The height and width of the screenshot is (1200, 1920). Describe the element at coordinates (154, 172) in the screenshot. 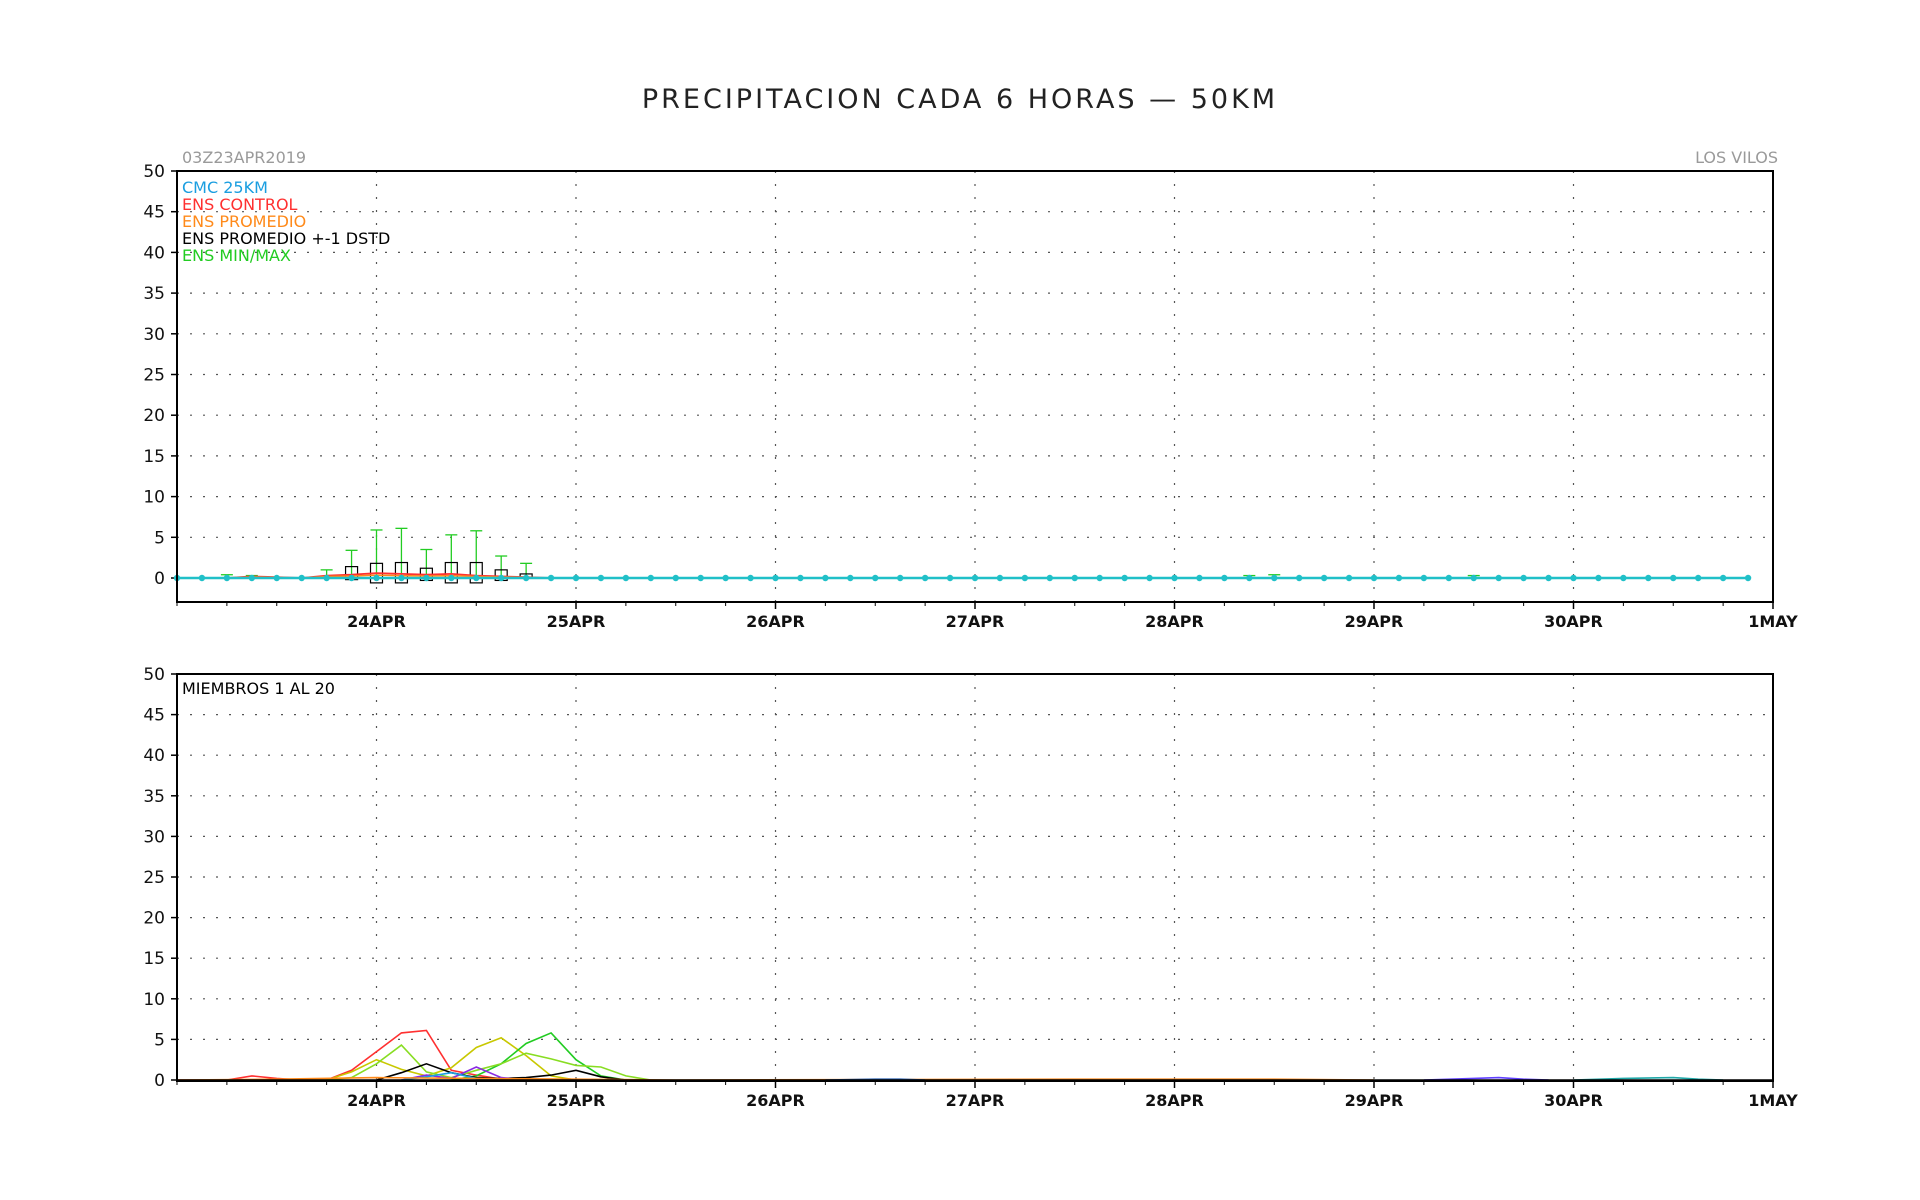

I see `y-tick-label: 50` at that location.